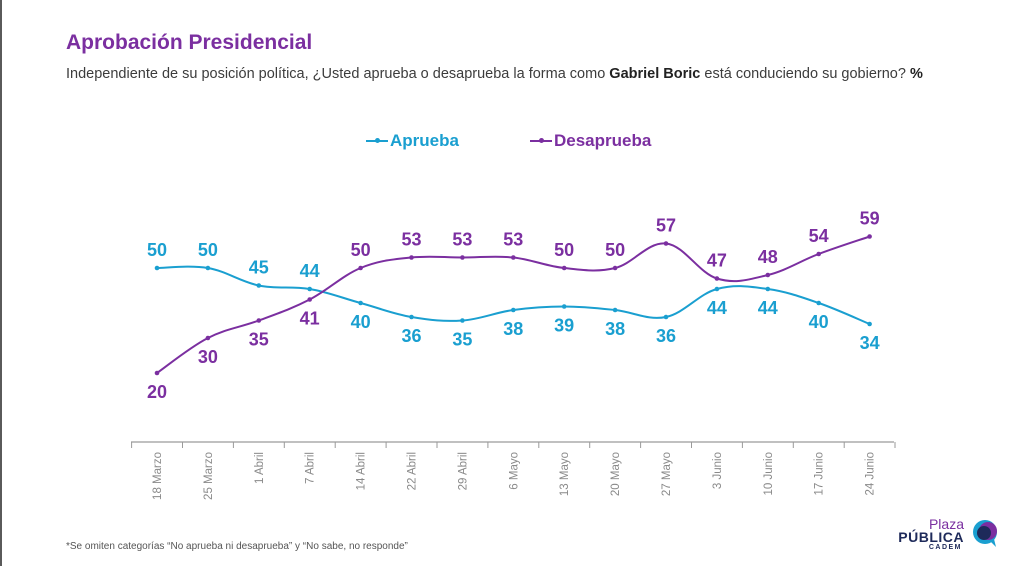 The width and height of the screenshot is (1024, 566). Describe the element at coordinates (541, 140) in the screenshot. I see `legend-swatch-desaprueba` at that location.